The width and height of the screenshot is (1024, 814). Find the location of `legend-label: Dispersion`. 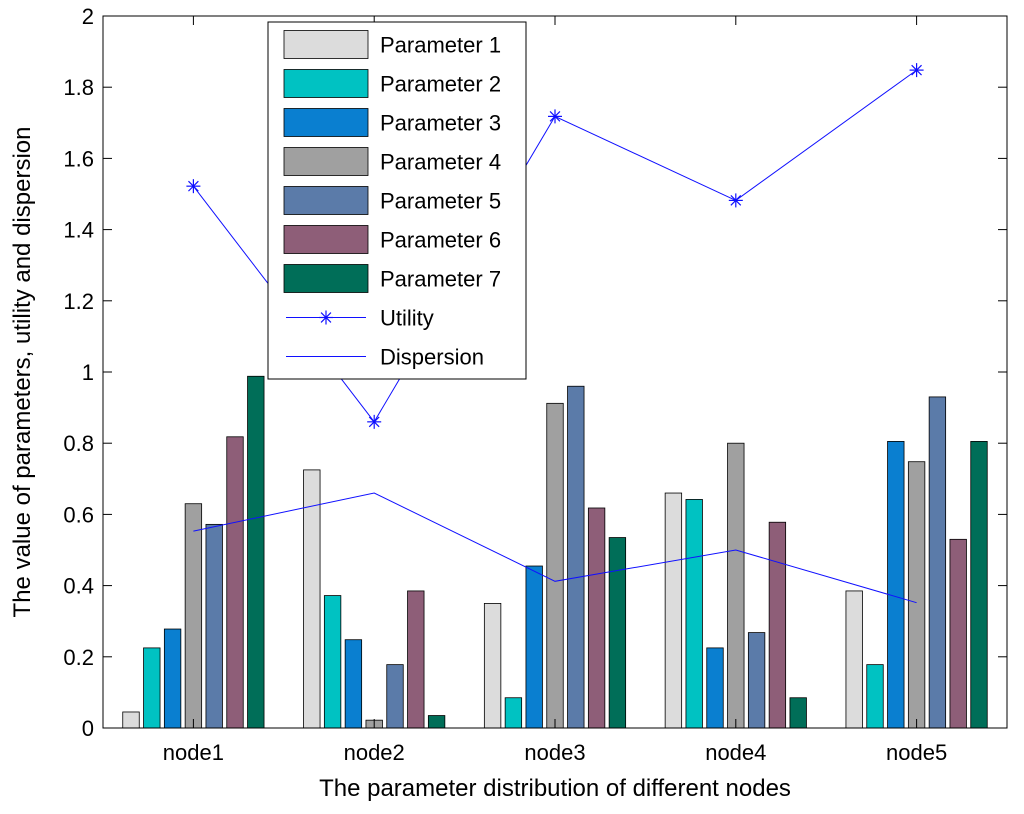

legend-label: Dispersion is located at coordinates (432, 357).